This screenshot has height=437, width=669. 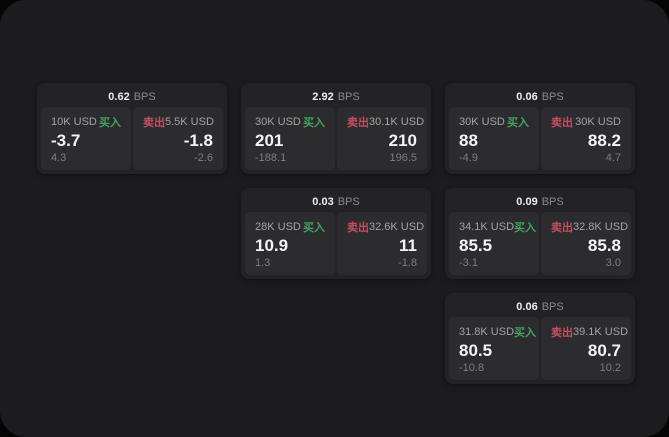 What do you see at coordinates (323, 202) in the screenshot?
I see `bps-value: 0.03` at bounding box center [323, 202].